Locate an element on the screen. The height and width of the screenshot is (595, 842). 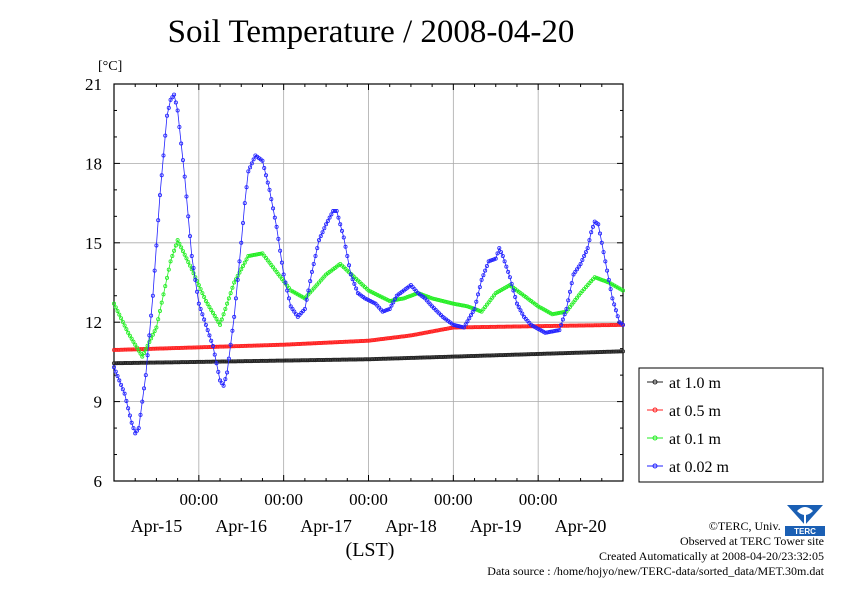
observed-text: Observed at TERC Tower site is located at coordinates (751, 541).